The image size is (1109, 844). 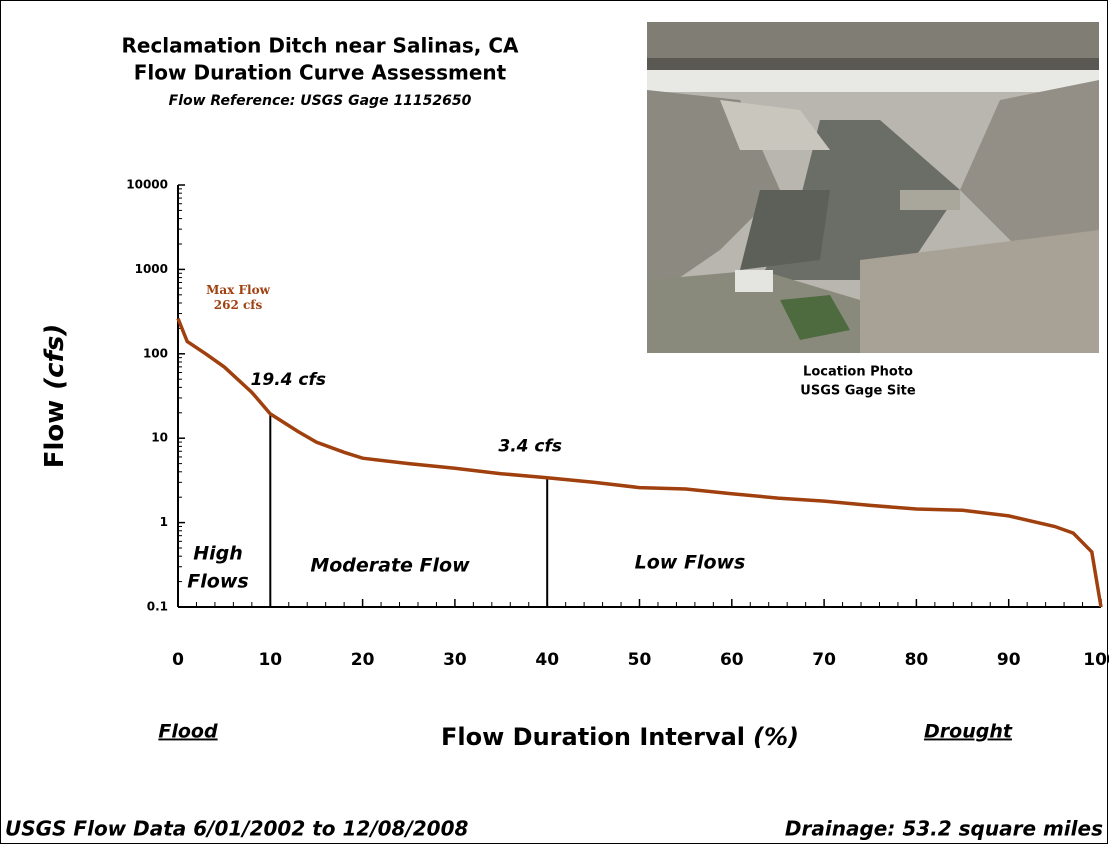 What do you see at coordinates (164, 522) in the screenshot?
I see `y-tick-label: 1` at bounding box center [164, 522].